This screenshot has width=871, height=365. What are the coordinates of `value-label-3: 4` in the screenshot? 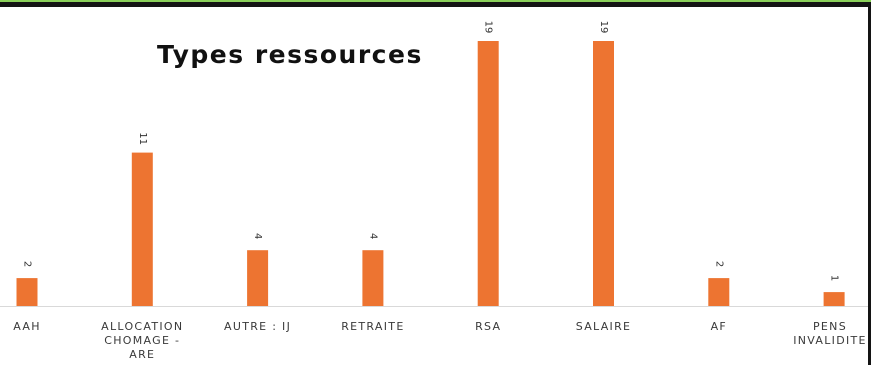 It's located at (257, 236).